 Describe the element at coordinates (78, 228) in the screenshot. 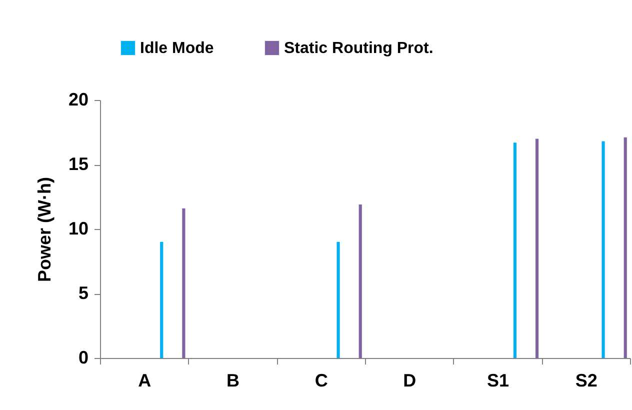

I see `y-tick-label: 10` at that location.